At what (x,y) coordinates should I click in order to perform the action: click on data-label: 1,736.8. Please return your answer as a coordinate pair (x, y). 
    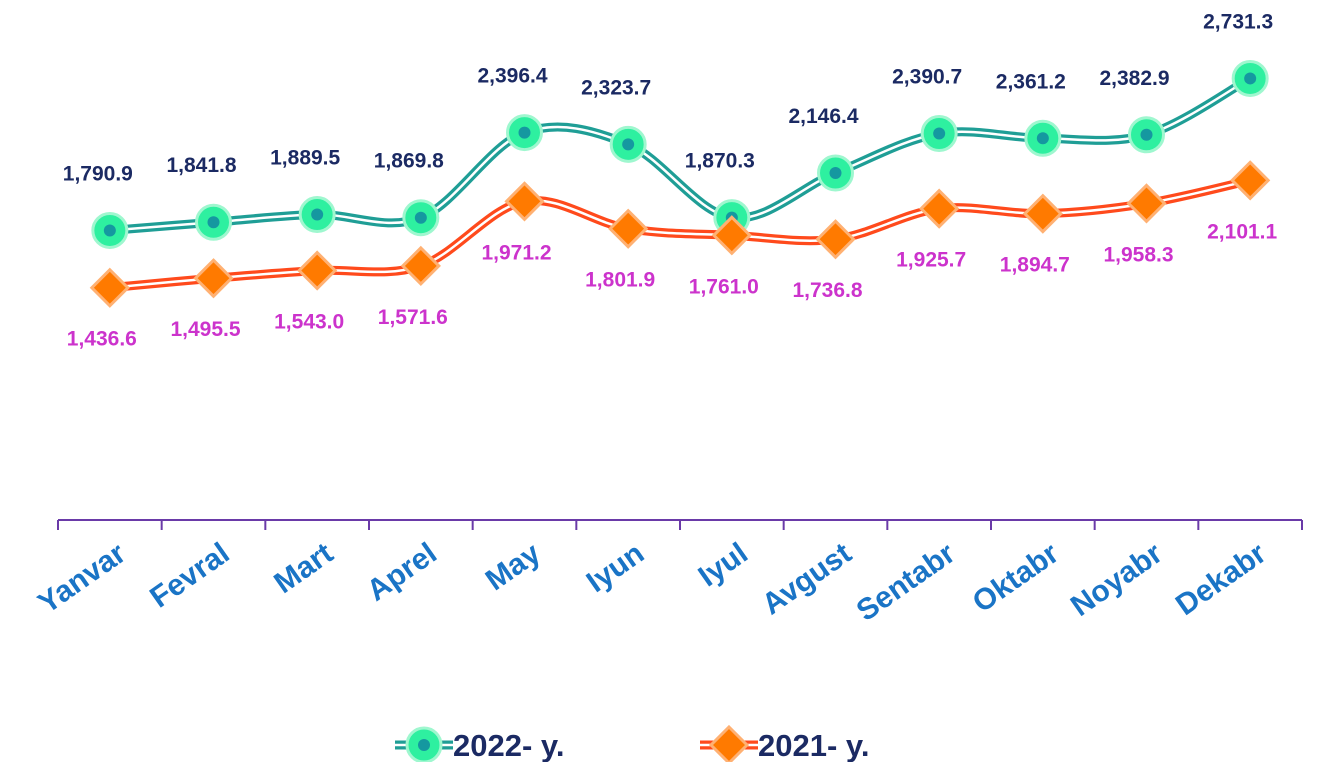
    Looking at the image, I should click on (827, 290).